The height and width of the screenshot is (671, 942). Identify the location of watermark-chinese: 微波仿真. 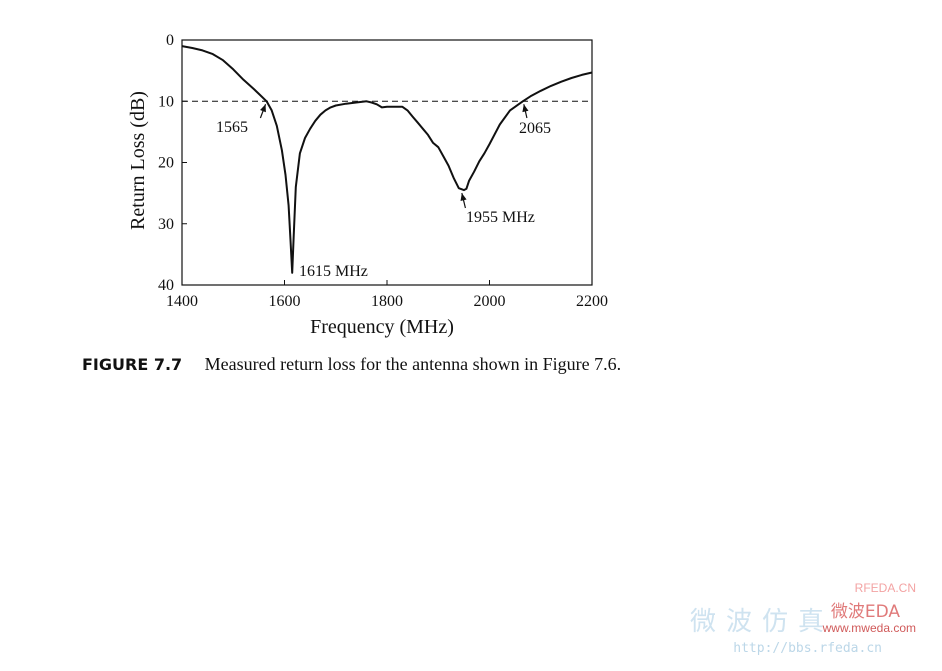
(762, 622).